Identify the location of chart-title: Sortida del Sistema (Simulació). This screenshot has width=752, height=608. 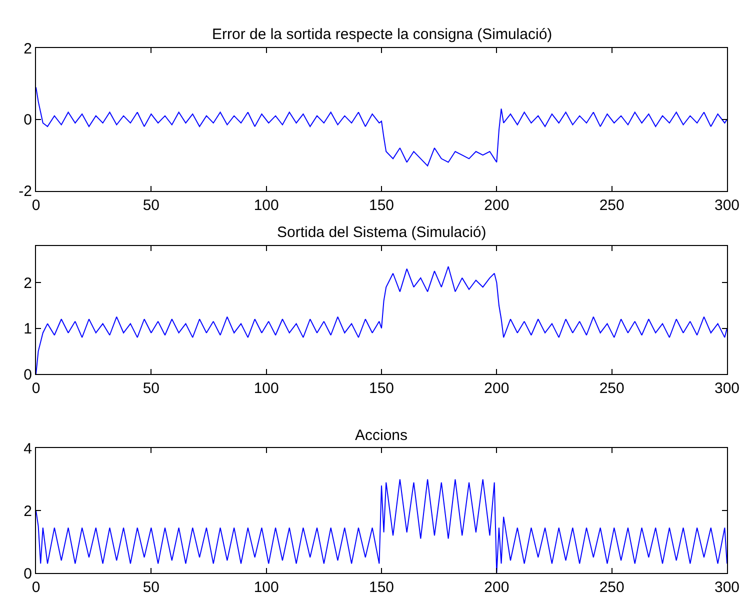
(381, 232).